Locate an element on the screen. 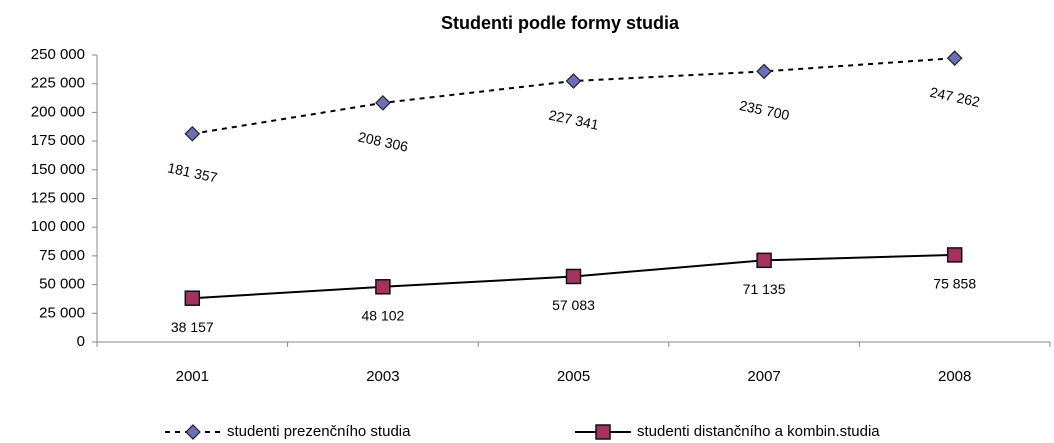 Image resolution: width=1054 pixels, height=443 pixels. y-tick-label: 250 000 is located at coordinates (58, 54).